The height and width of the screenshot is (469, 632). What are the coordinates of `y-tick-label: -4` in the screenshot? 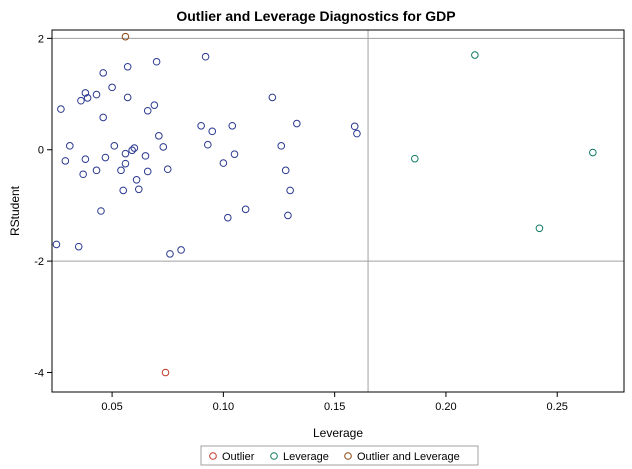 It's located at (39, 374).